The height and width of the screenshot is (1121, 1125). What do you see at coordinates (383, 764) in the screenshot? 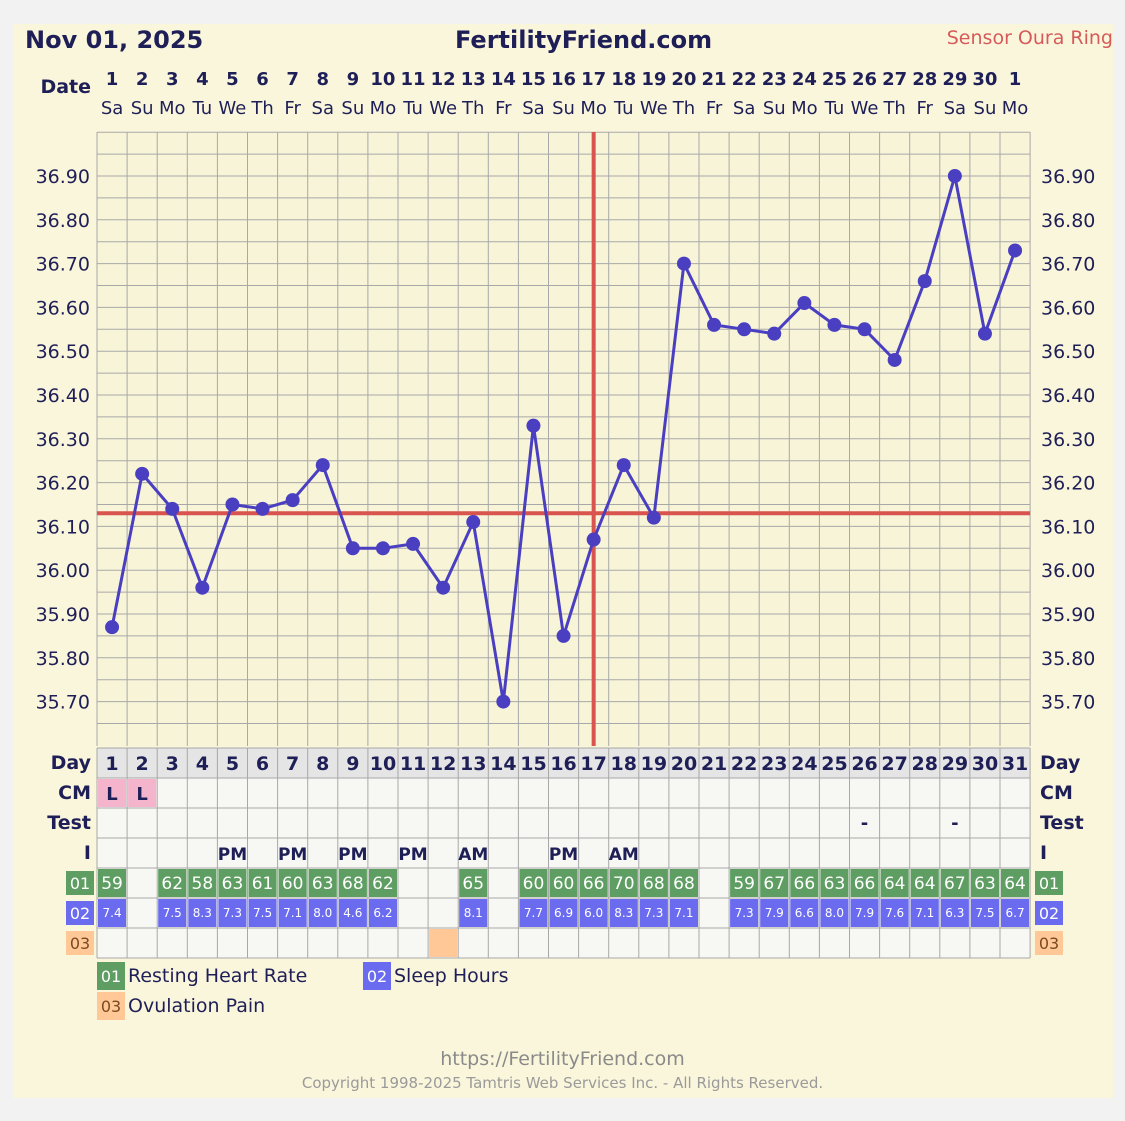
I see `cycle-day-label: 10` at bounding box center [383, 764].